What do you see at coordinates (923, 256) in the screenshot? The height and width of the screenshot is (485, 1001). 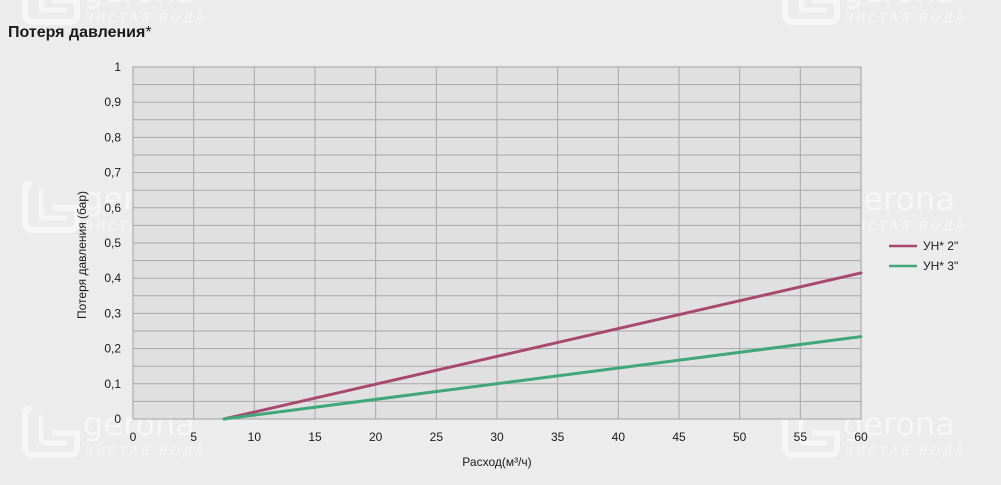 I see `legend: УН* 2" УН* 3"` at bounding box center [923, 256].